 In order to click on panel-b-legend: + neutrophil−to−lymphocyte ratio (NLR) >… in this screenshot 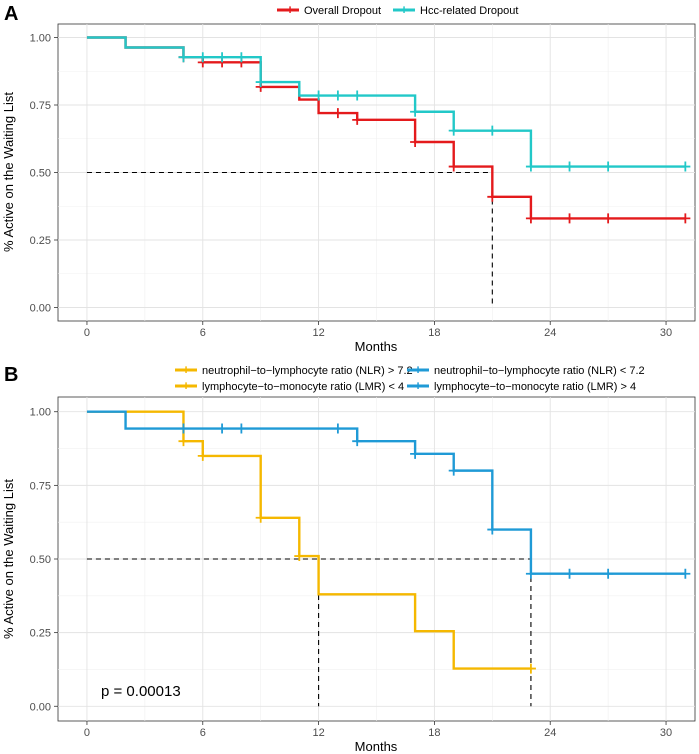, I will do `click(410, 377)`.